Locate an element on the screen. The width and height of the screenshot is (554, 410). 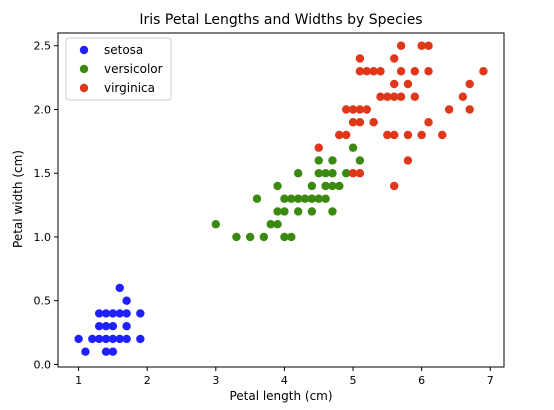
y-tick-label: 2.0 is located at coordinates (43, 109).